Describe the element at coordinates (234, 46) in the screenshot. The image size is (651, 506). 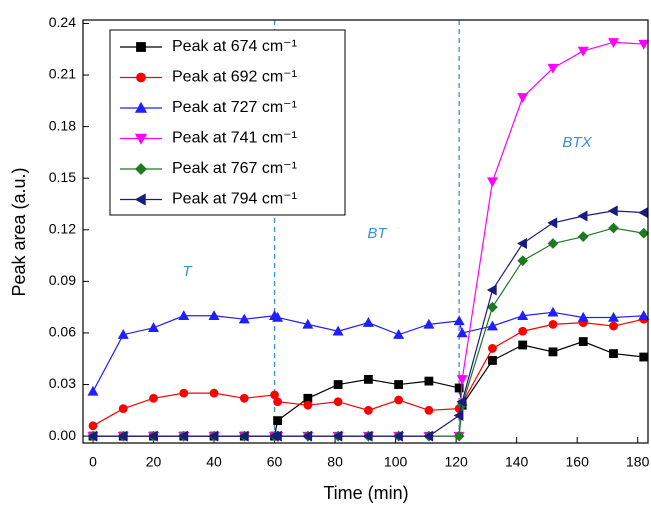
I see `legend-label: Peak at 674 cm⁻¹` at that location.